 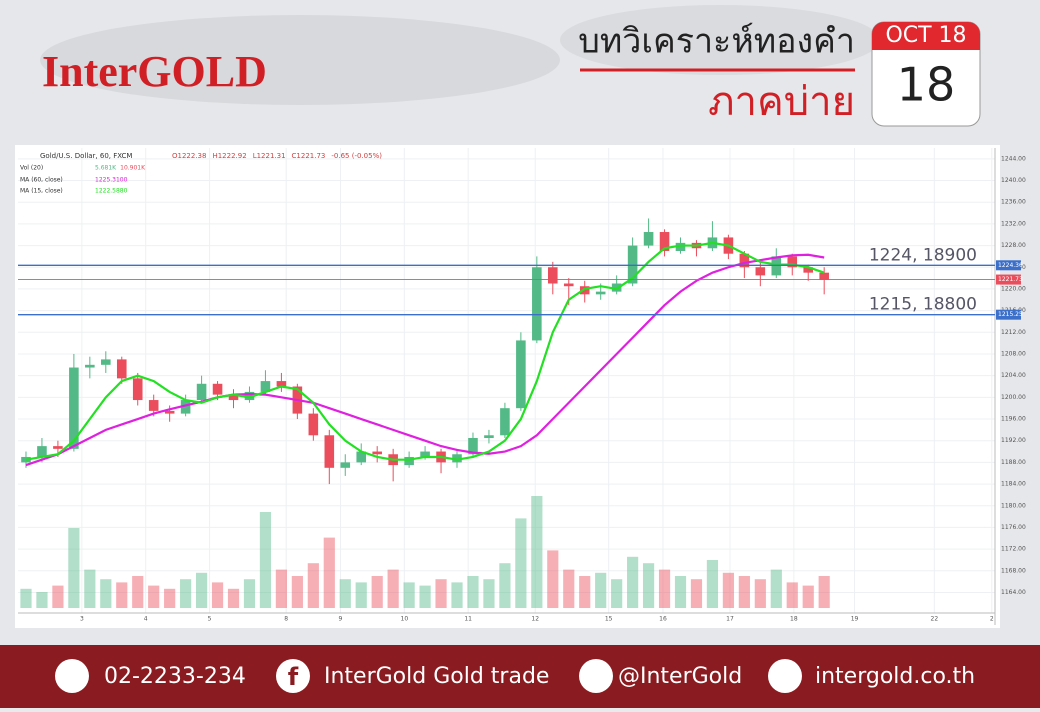 I want to click on legend-value: 1225.3100, so click(x=111, y=180).